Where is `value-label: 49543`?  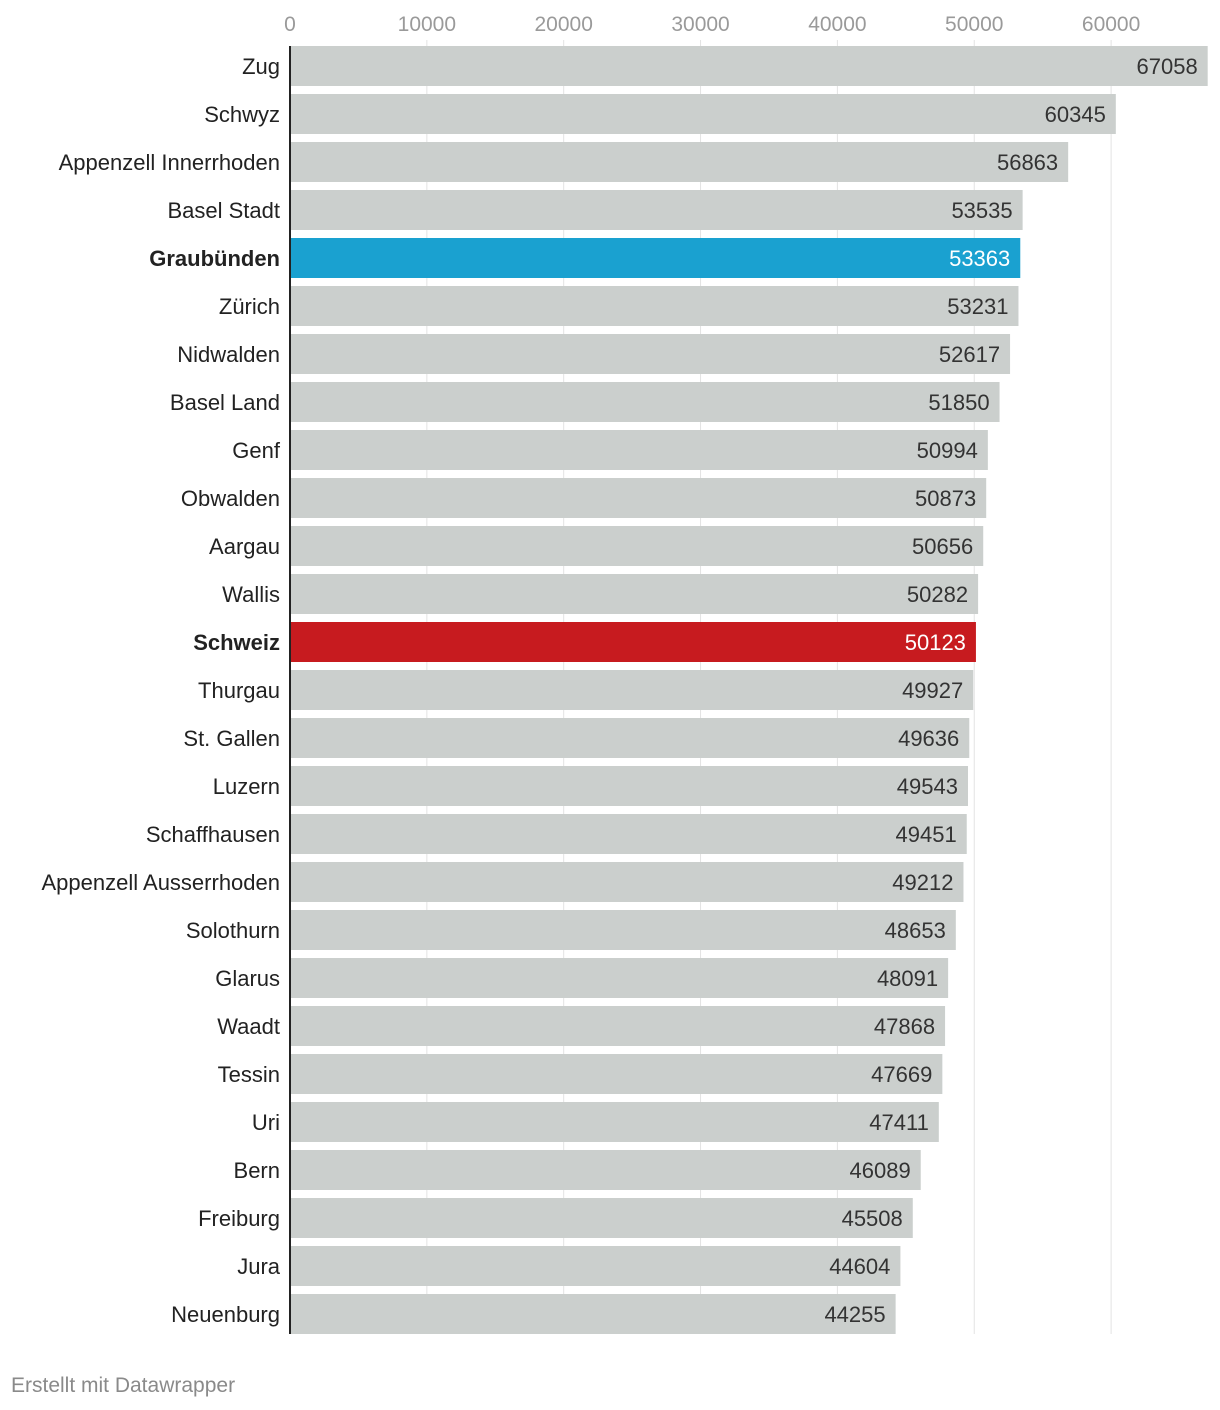 value-label: 49543 is located at coordinates (927, 786).